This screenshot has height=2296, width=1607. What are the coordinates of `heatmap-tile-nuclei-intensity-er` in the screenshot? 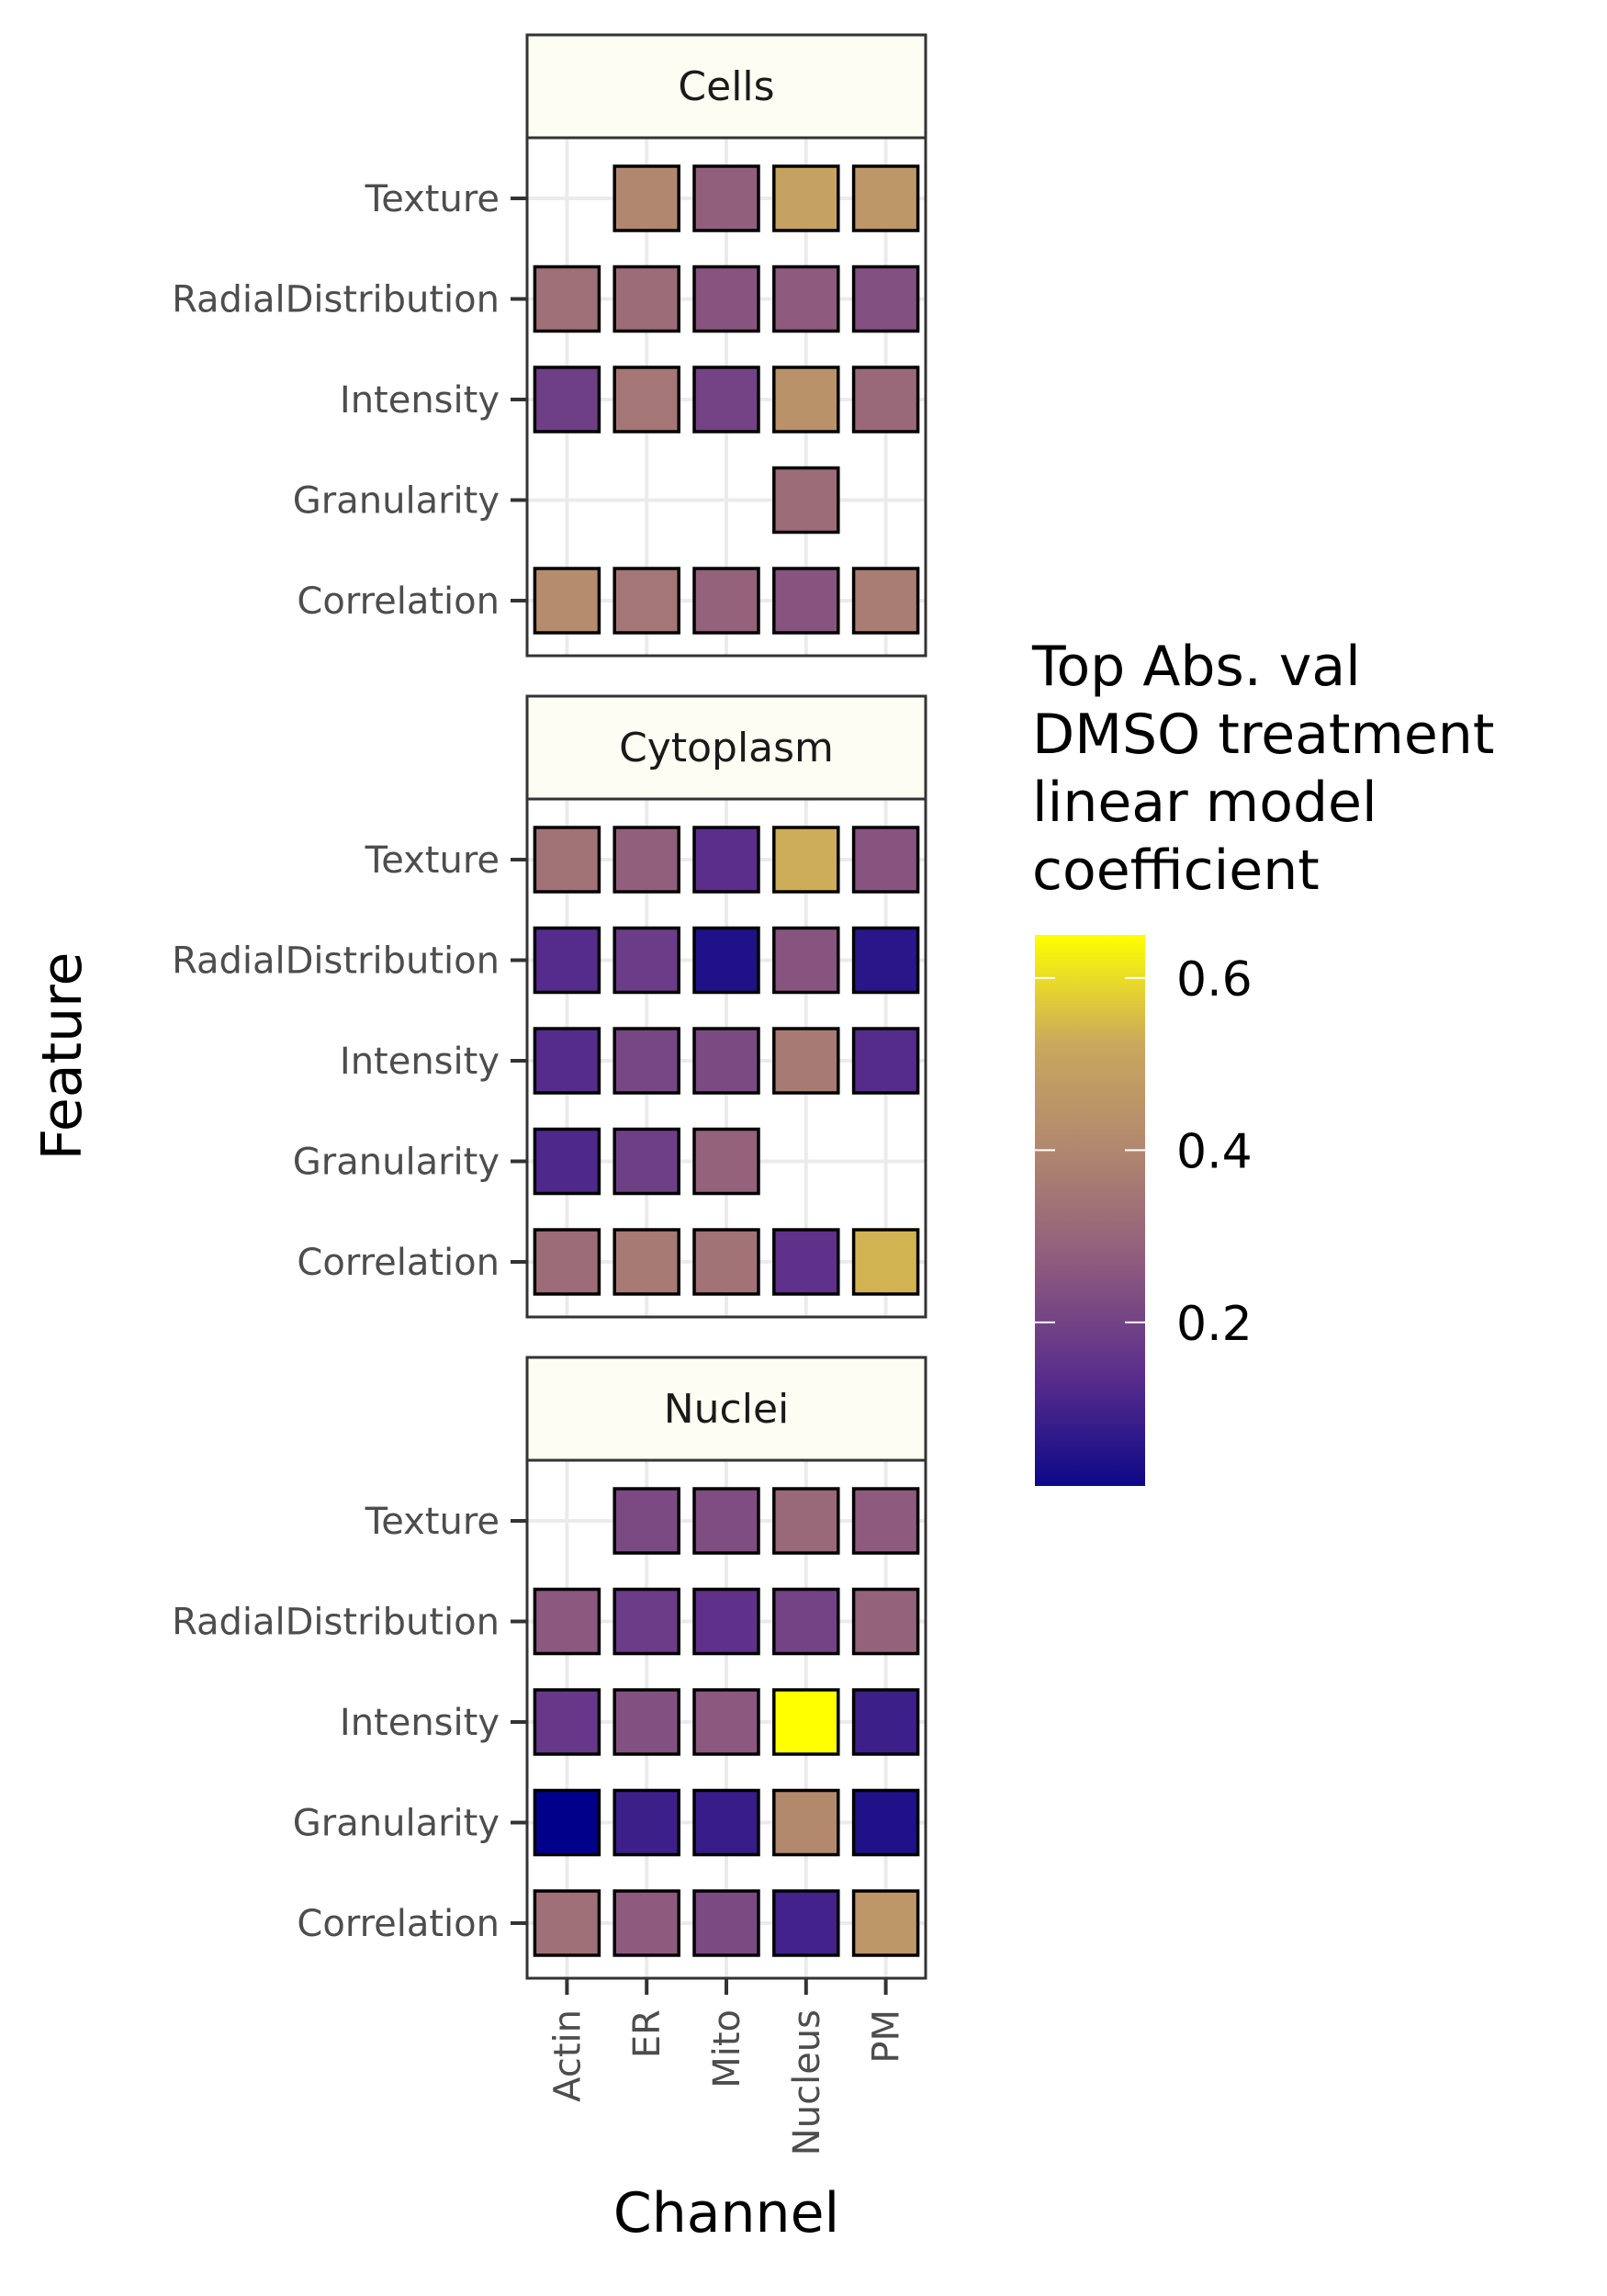 It's located at (646, 1722).